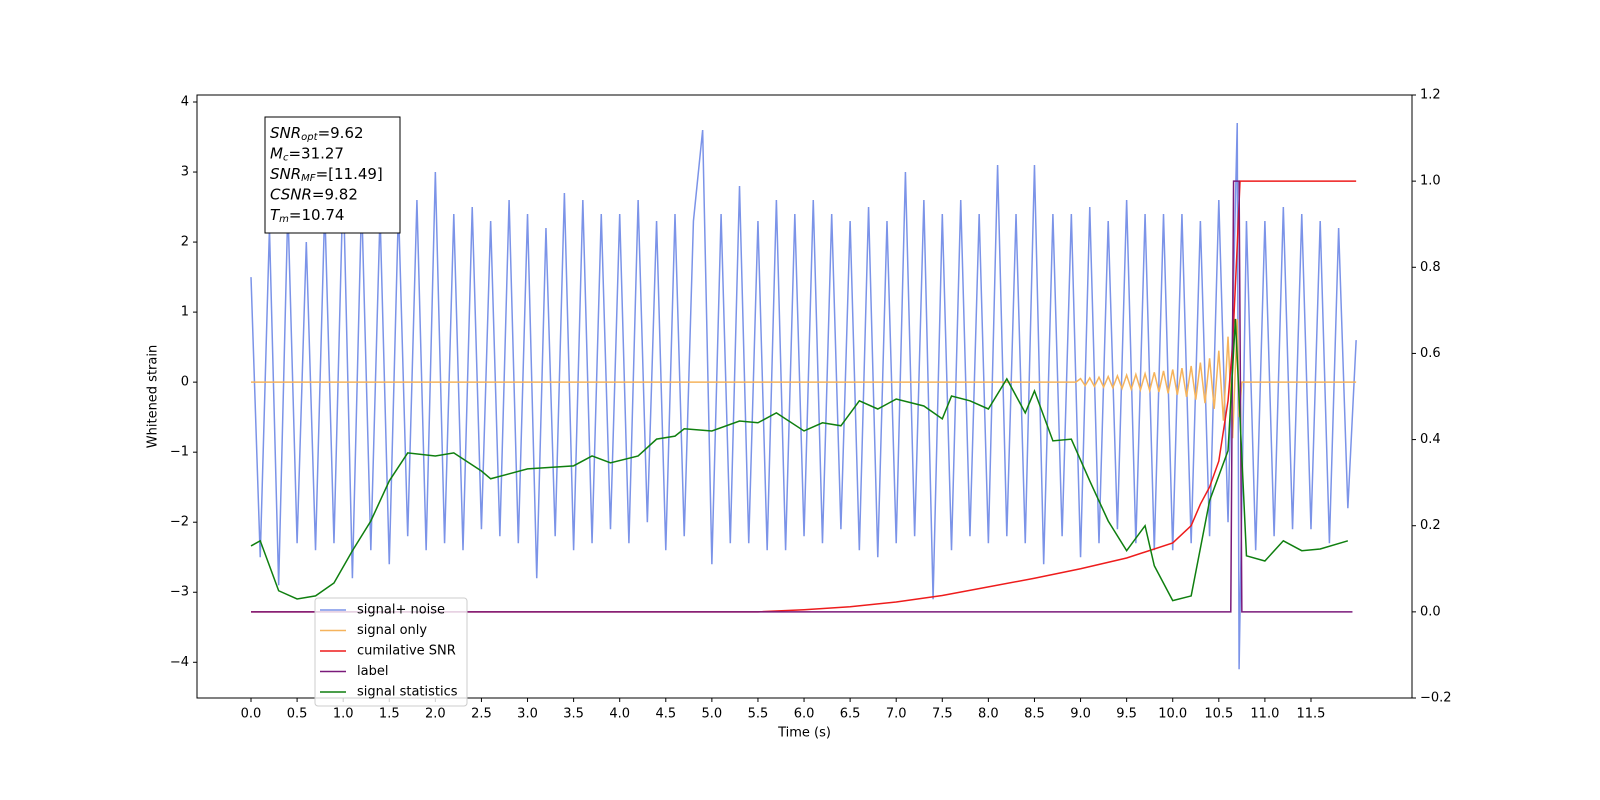  I want to click on y-tick-label: −4, so click(179, 662).